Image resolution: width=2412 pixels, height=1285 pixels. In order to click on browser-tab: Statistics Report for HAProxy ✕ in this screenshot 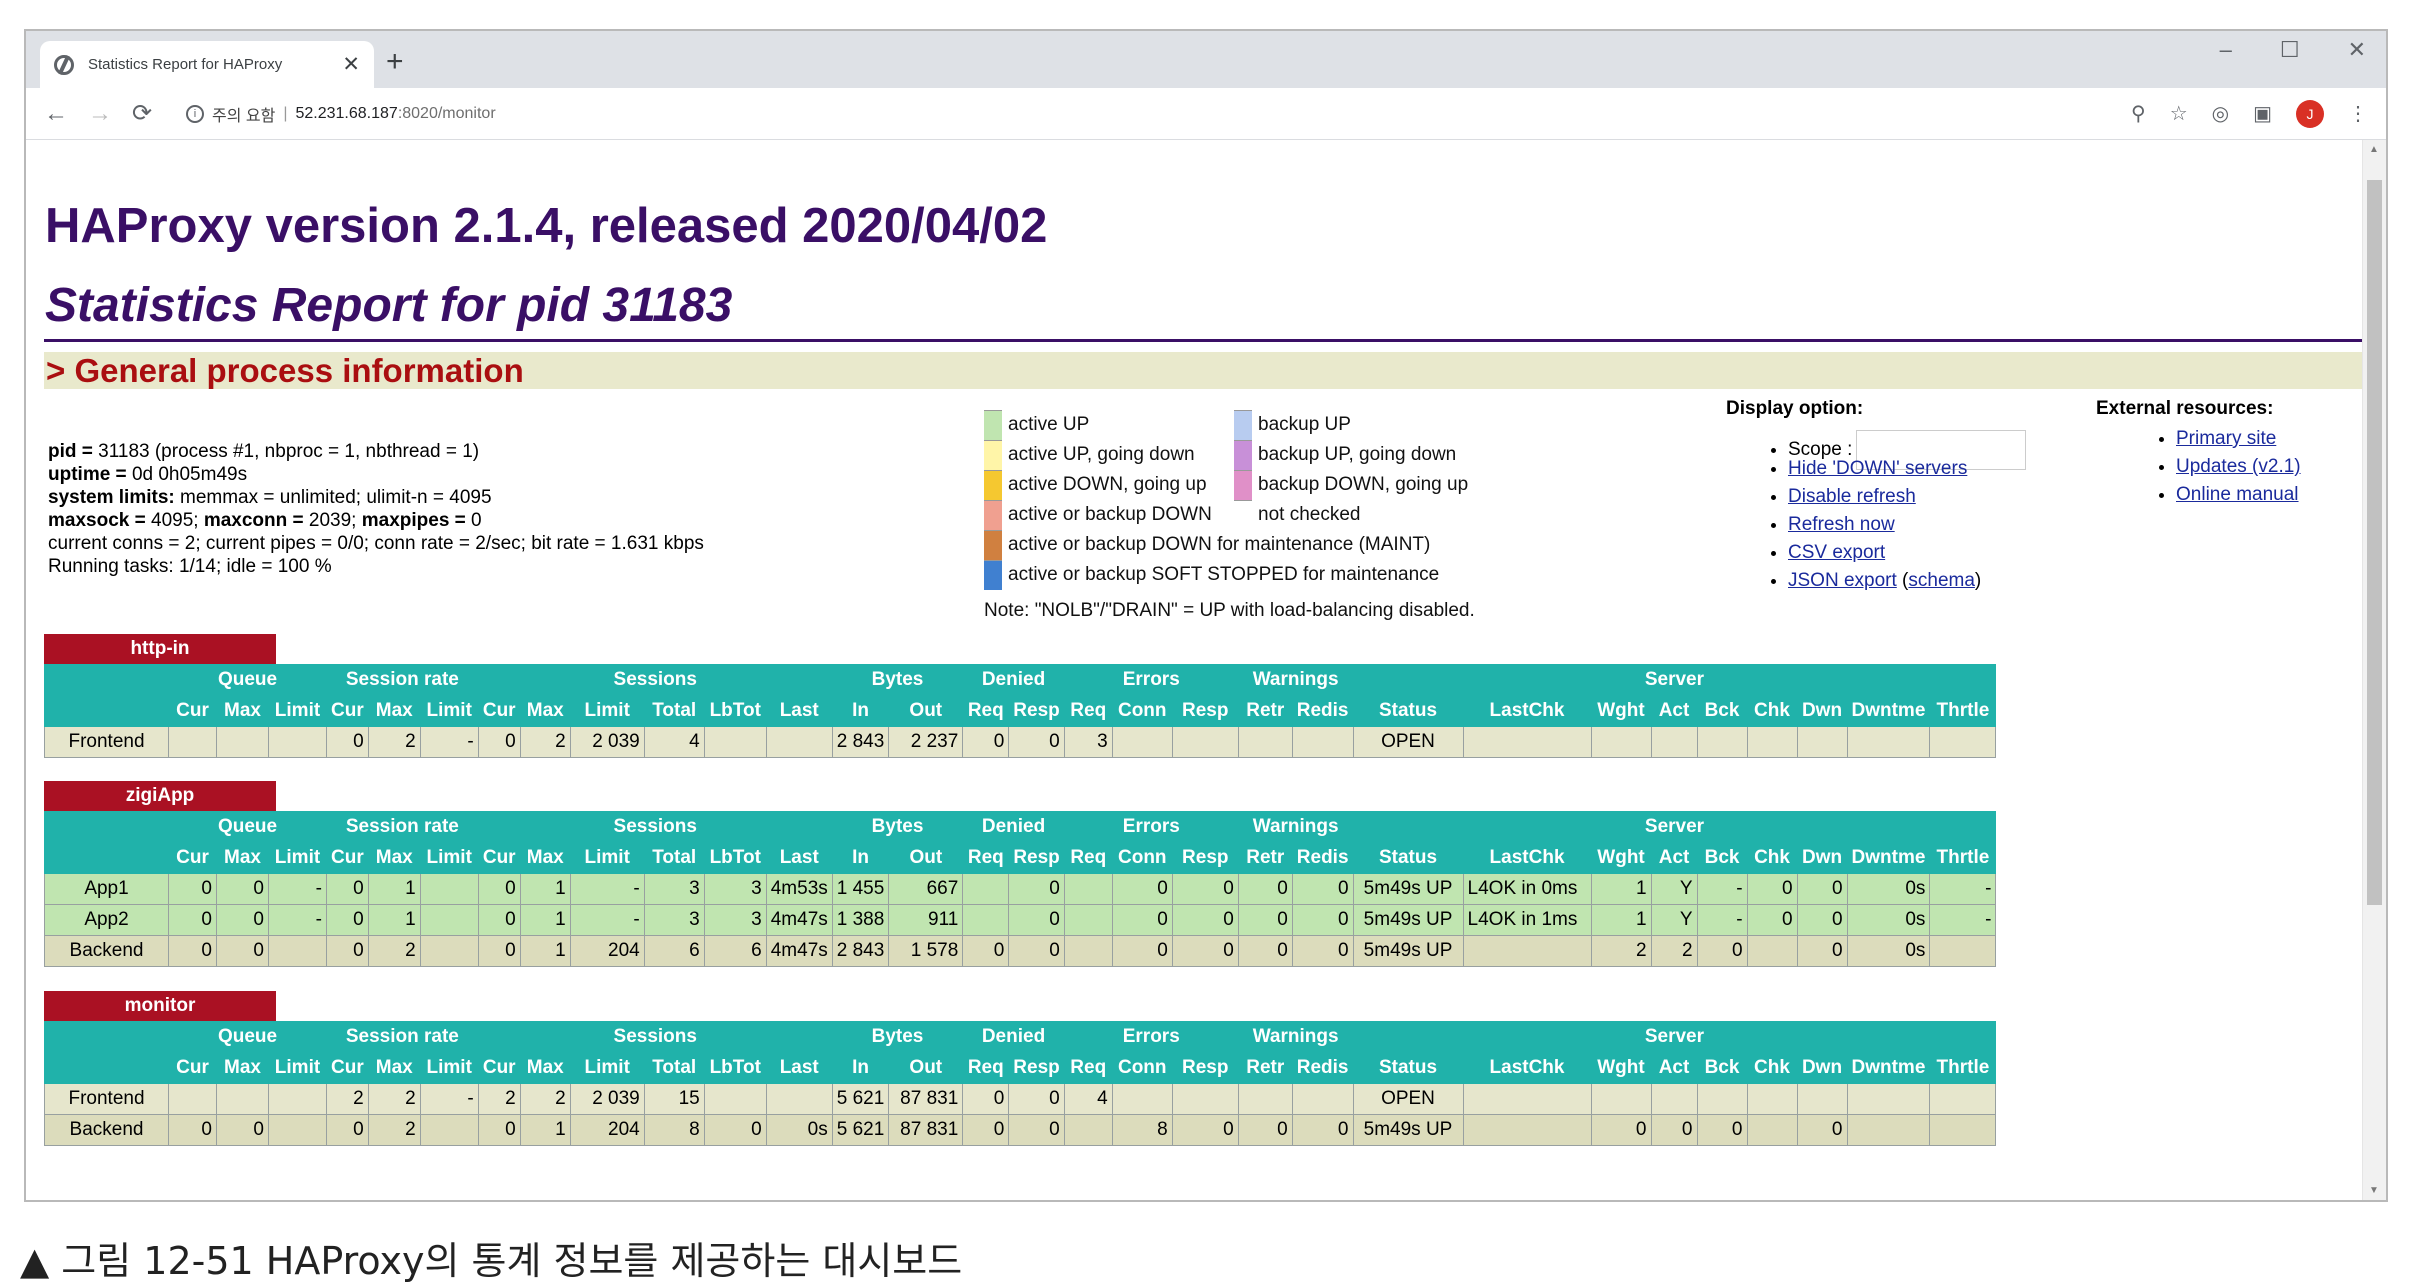, I will do `click(207, 64)`.